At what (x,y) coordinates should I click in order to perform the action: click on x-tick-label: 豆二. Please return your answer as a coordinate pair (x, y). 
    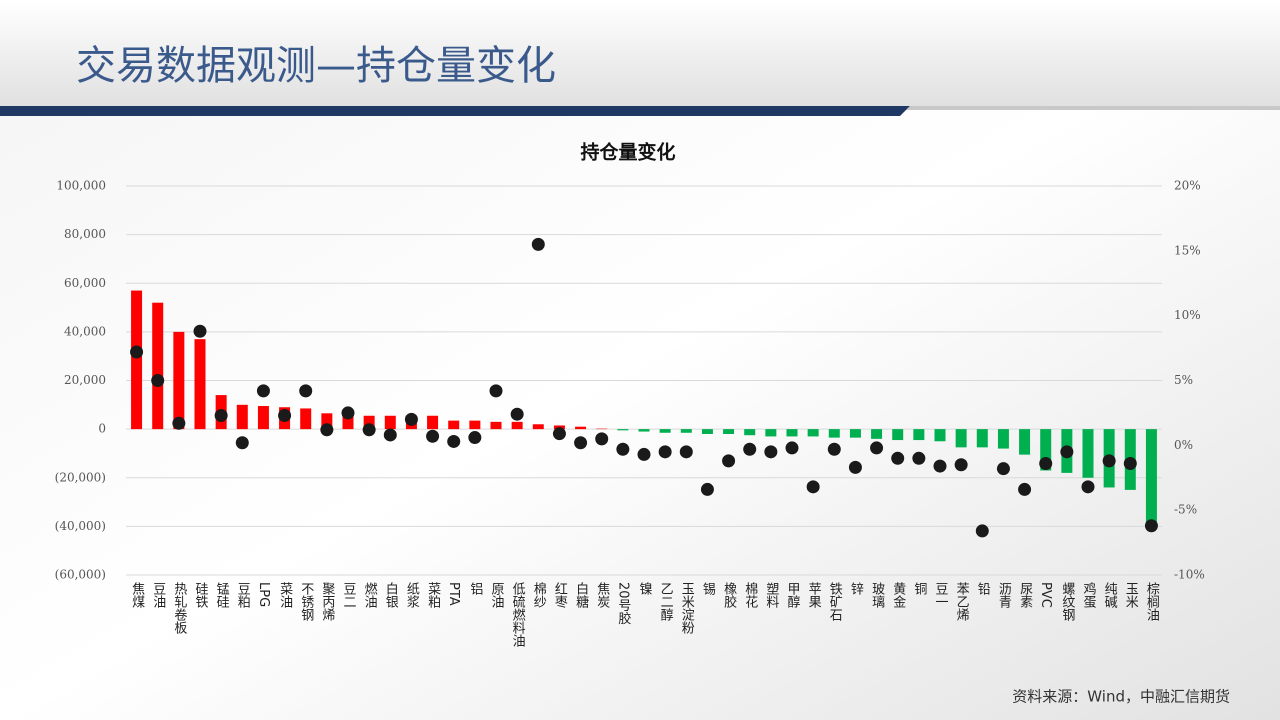
    Looking at the image, I should click on (349, 595).